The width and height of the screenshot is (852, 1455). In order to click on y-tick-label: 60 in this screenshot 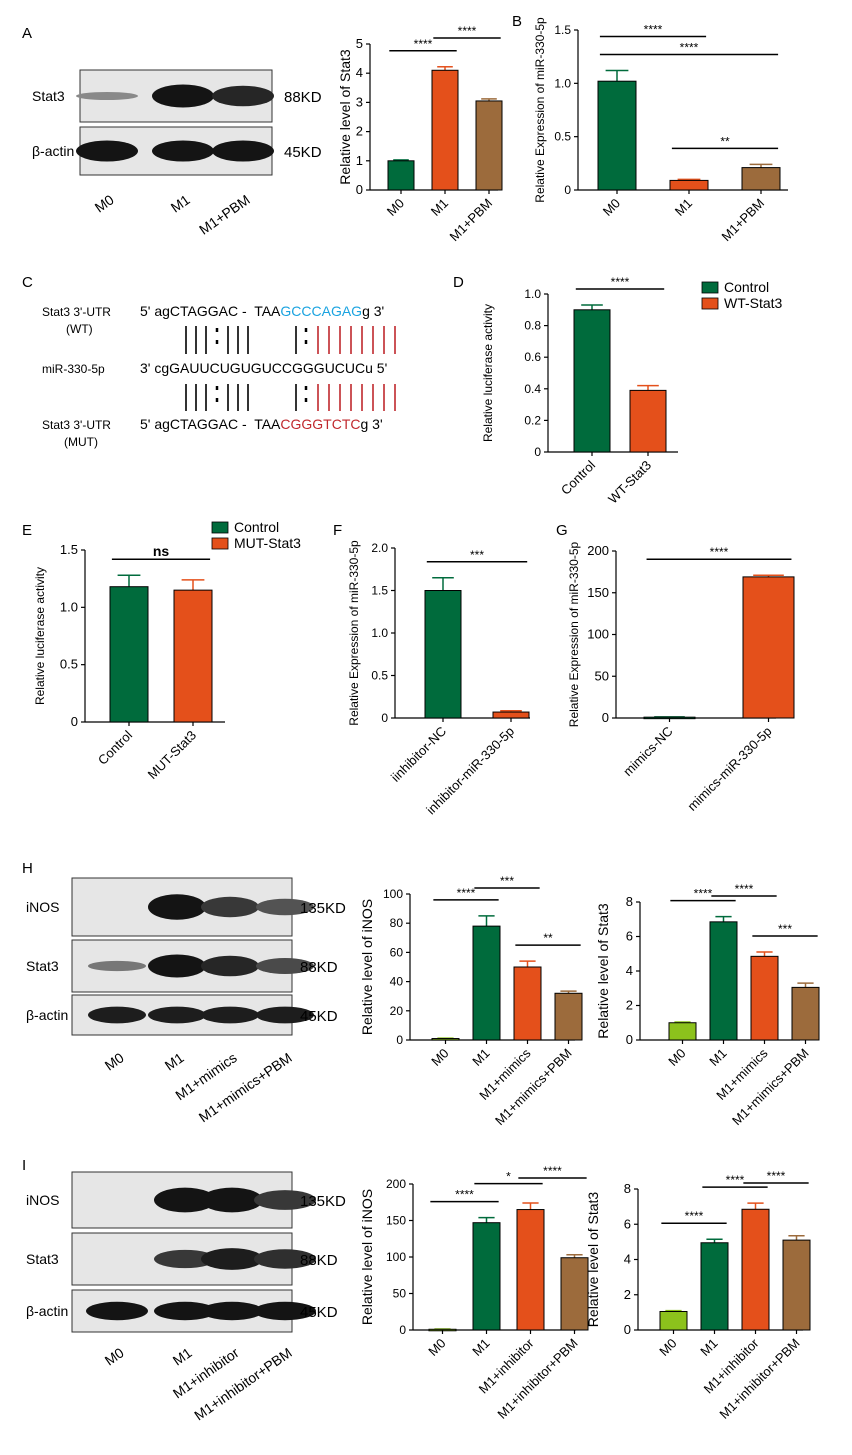, I will do `click(397, 952)`.